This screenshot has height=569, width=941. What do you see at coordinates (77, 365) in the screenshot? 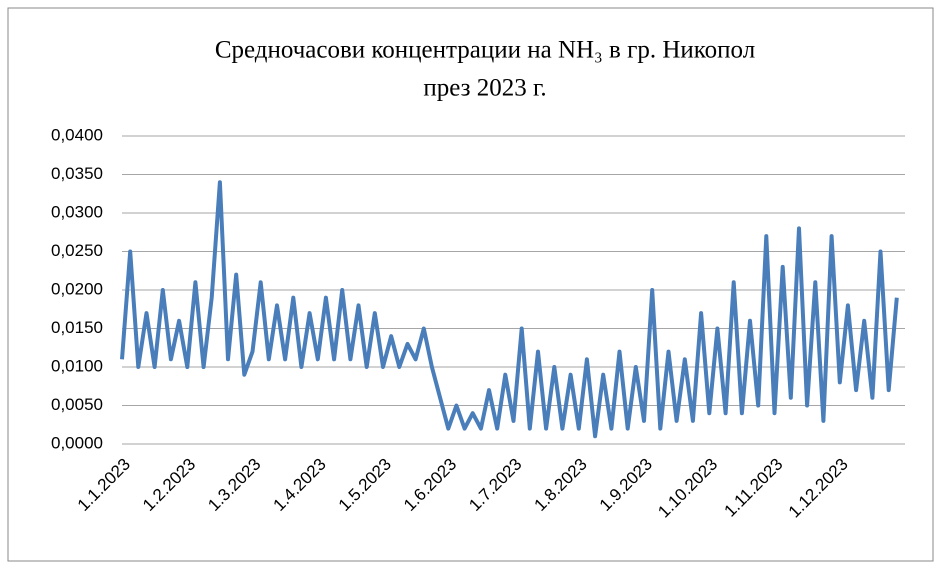
I see `y-tick-label: 0,0100` at bounding box center [77, 365].